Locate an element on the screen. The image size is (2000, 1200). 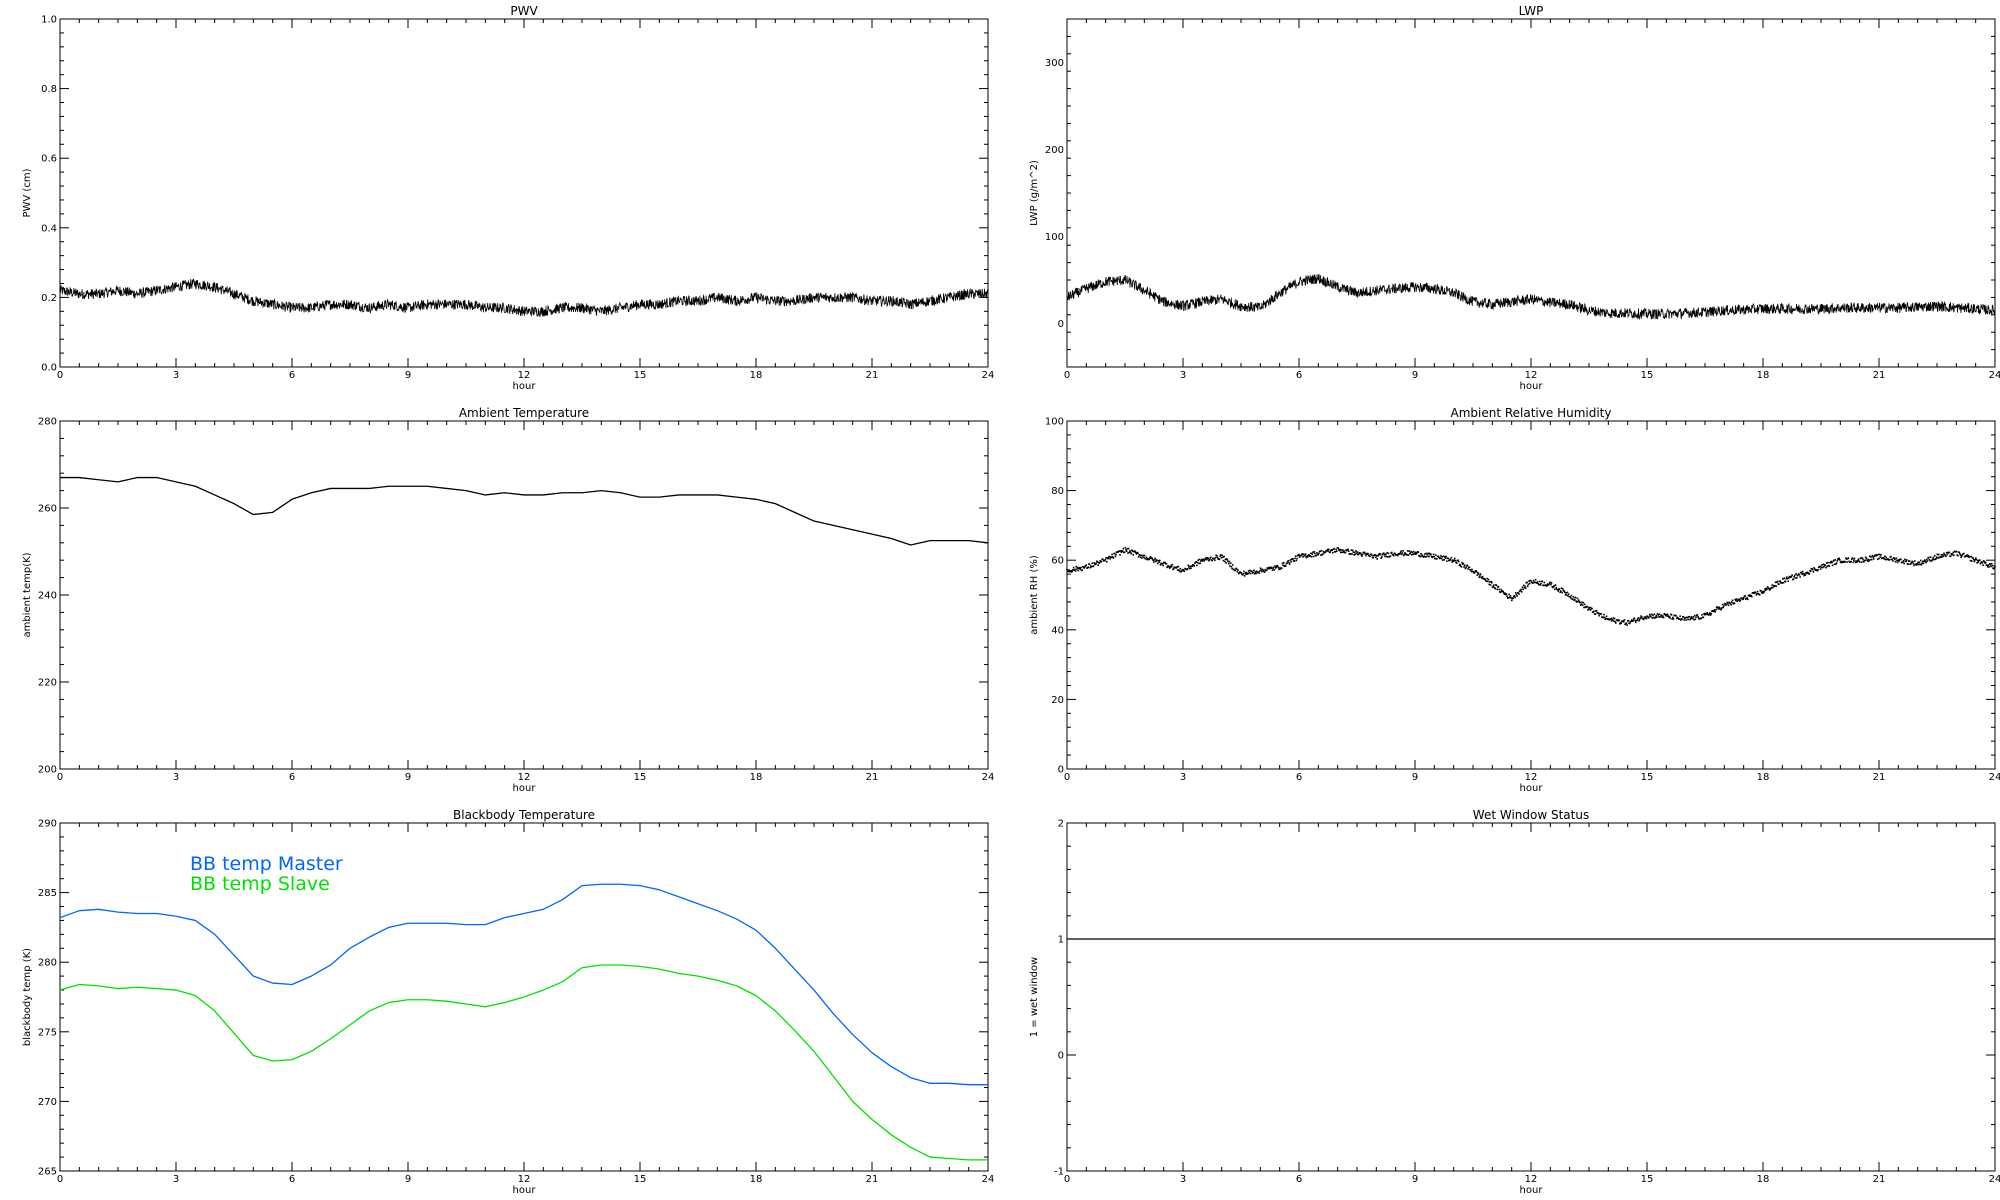
plot-frame is located at coordinates (1531, 193).